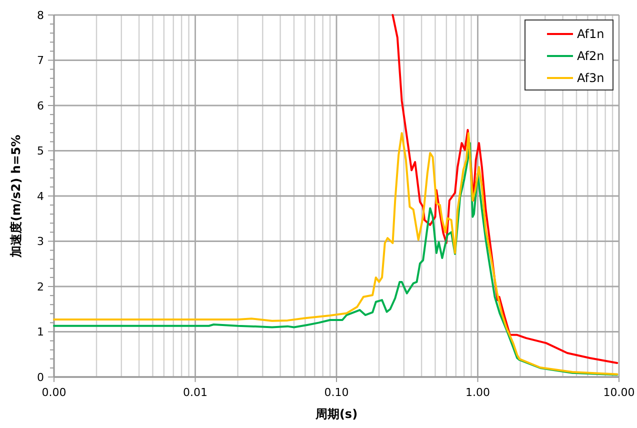  Describe the element at coordinates (40, 15) in the screenshot. I see `y-tick-label: 8` at that location.